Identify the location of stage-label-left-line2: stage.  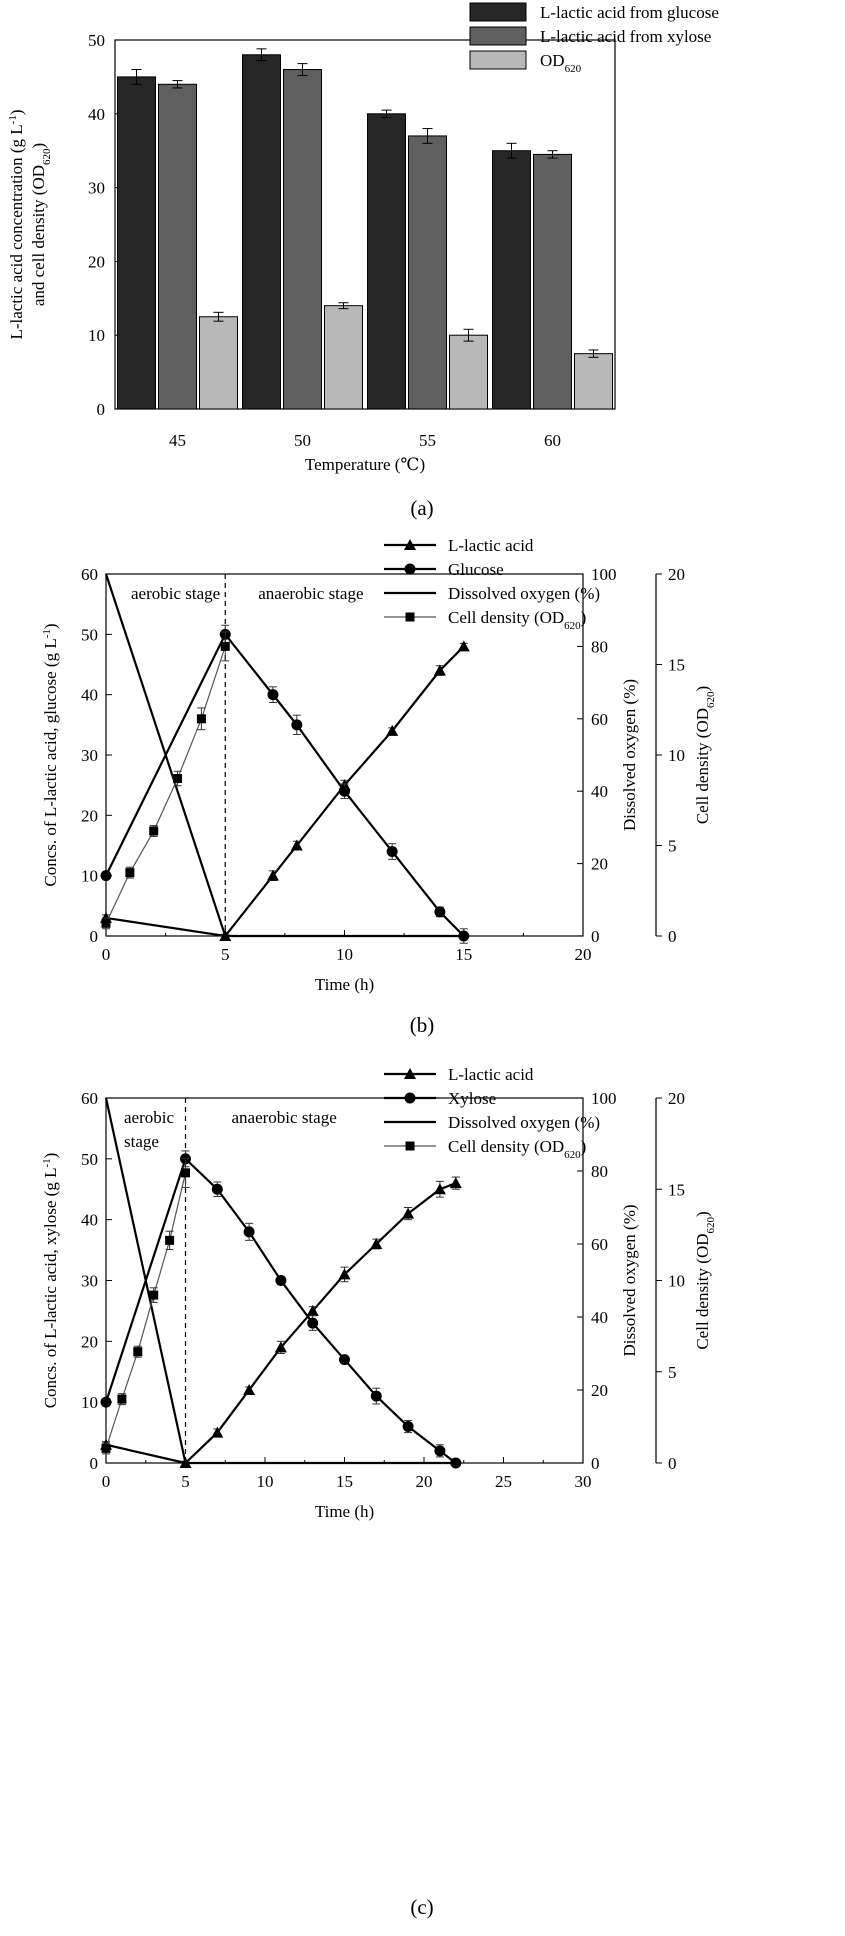
(141, 1141).